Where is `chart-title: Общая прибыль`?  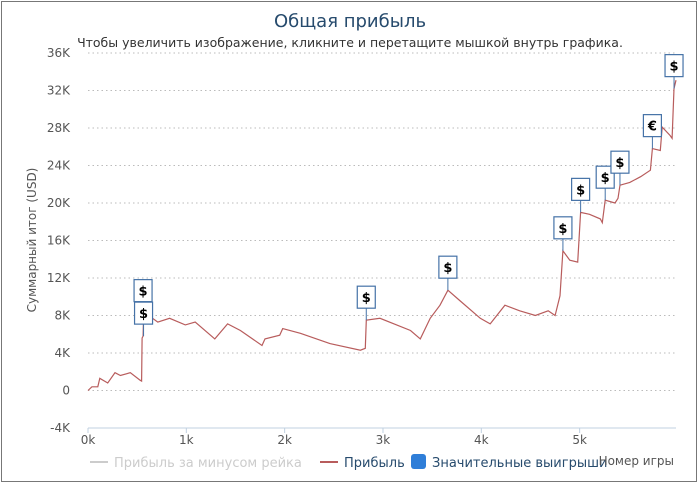
chart-title: Общая прибыль is located at coordinates (350, 21).